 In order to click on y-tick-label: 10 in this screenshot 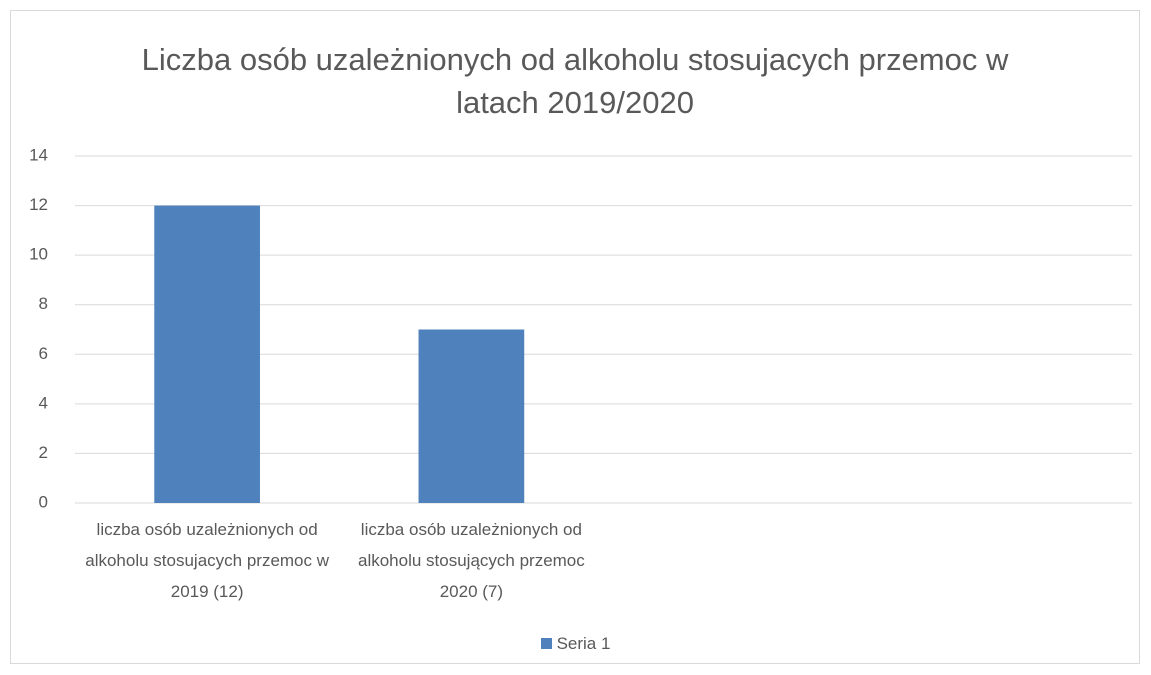, I will do `click(38, 254)`.